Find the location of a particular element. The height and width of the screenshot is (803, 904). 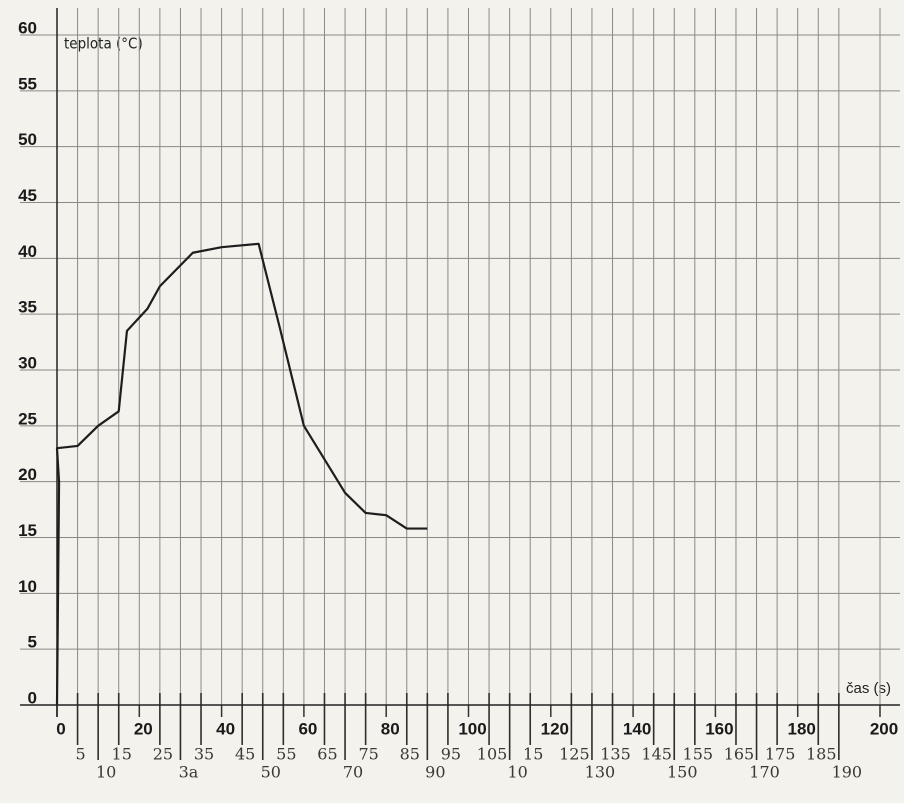

x-hand-label: 90 is located at coordinates (435, 772).